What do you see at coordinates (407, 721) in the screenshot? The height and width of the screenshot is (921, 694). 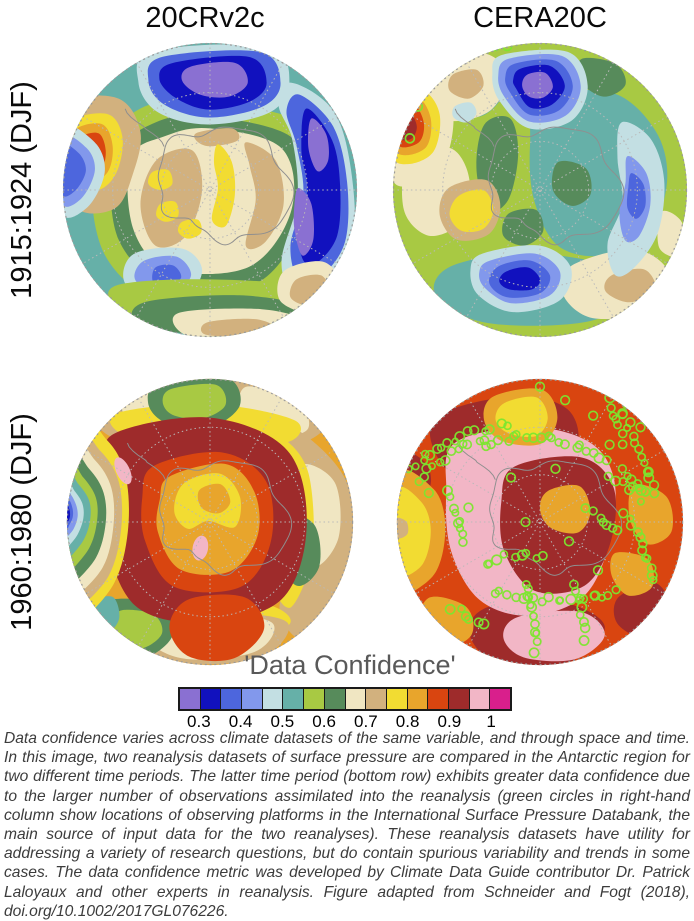 I see `colorbar-tick-label: 0.8` at bounding box center [407, 721].